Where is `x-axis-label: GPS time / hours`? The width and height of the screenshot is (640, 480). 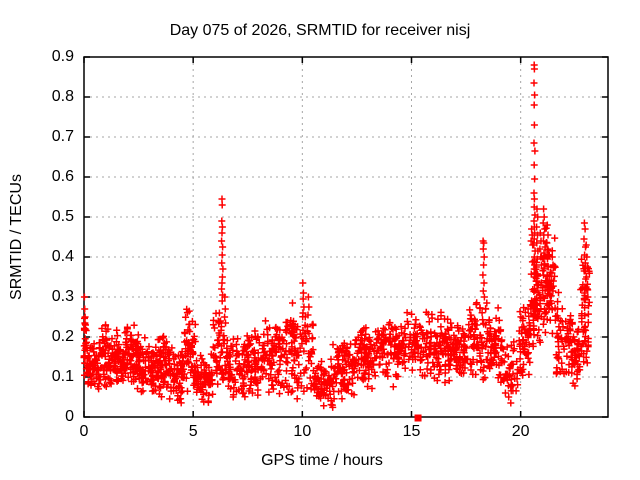 x-axis-label: GPS time / hours is located at coordinates (322, 460).